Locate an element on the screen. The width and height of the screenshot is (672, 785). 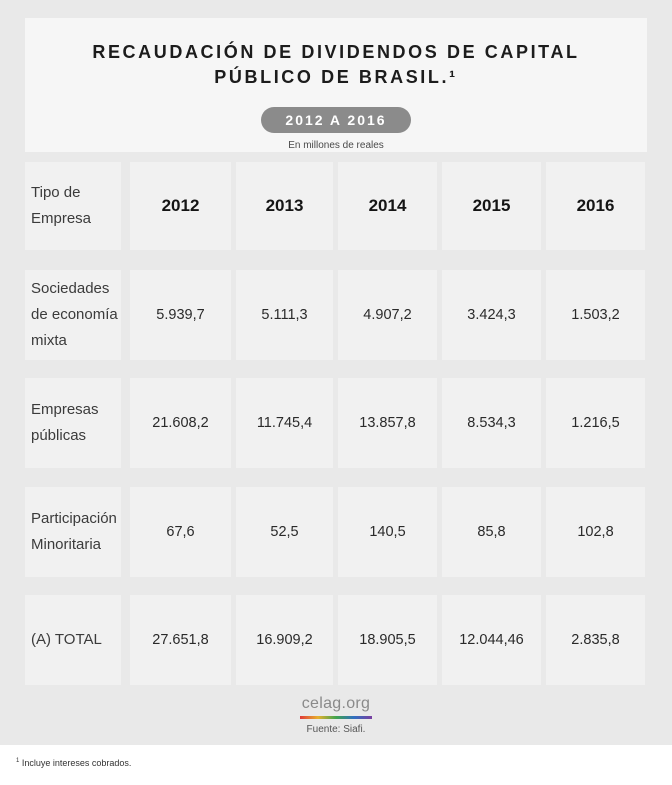
table-cell-value-text: 8.534,3 is located at coordinates (491, 423).